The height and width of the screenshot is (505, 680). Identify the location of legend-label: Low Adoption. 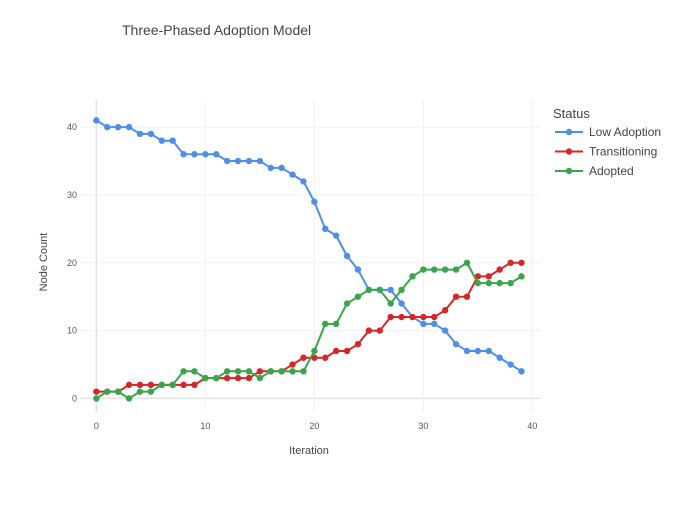
(625, 132).